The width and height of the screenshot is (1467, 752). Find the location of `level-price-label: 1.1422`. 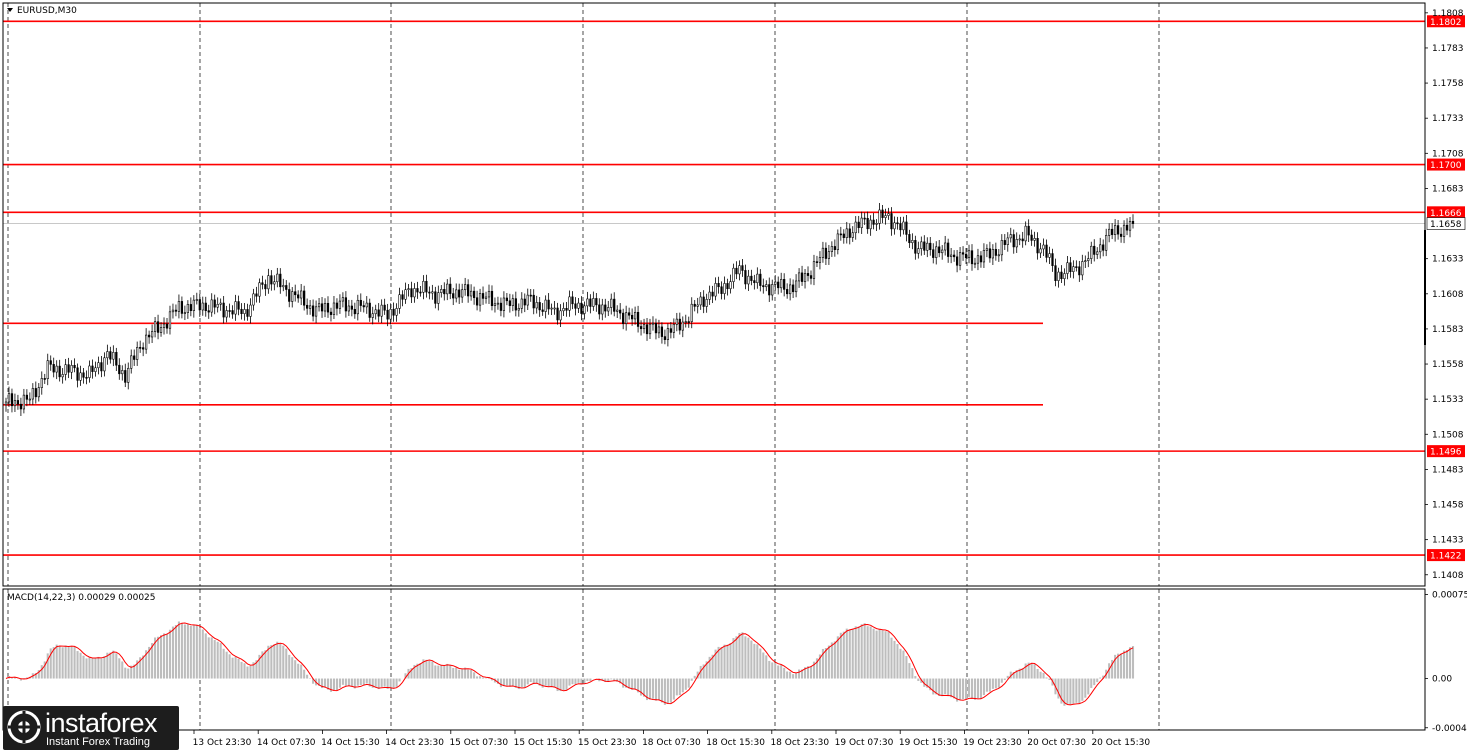

level-price-label: 1.1422 is located at coordinates (1446, 557).